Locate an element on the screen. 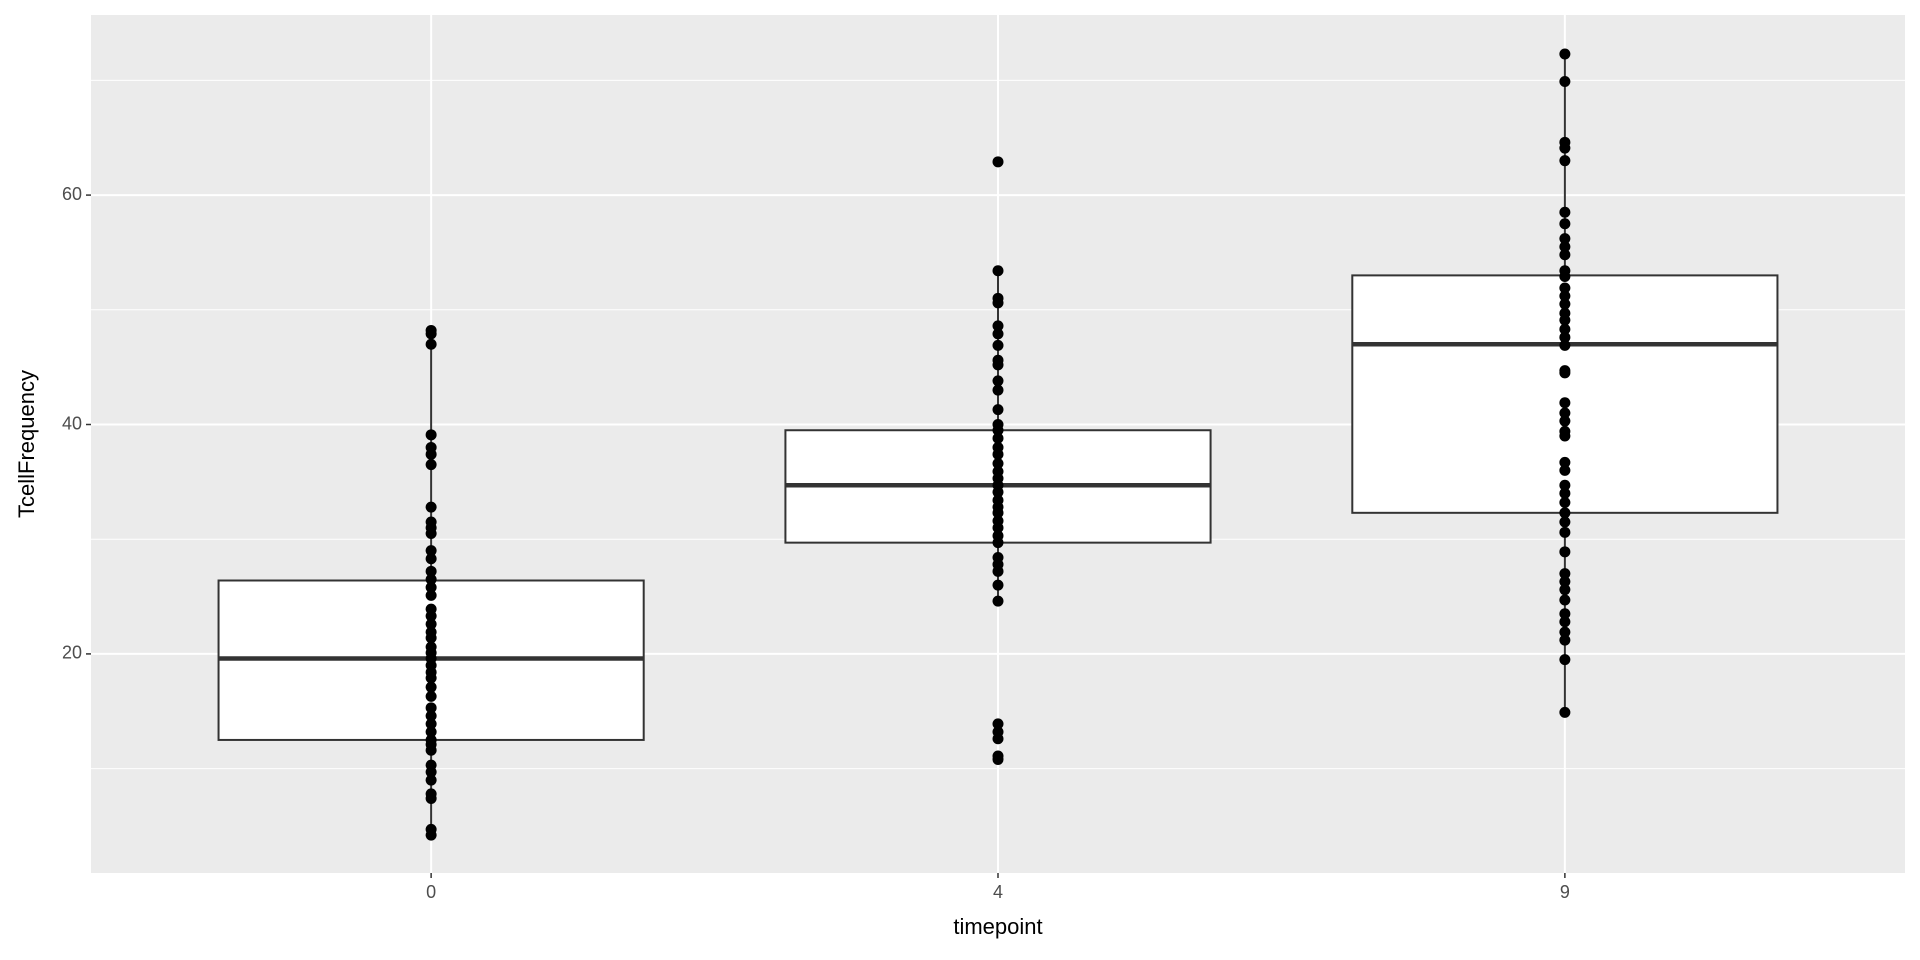 The image size is (1920, 960). y-tick-label: 60 is located at coordinates (72, 194).